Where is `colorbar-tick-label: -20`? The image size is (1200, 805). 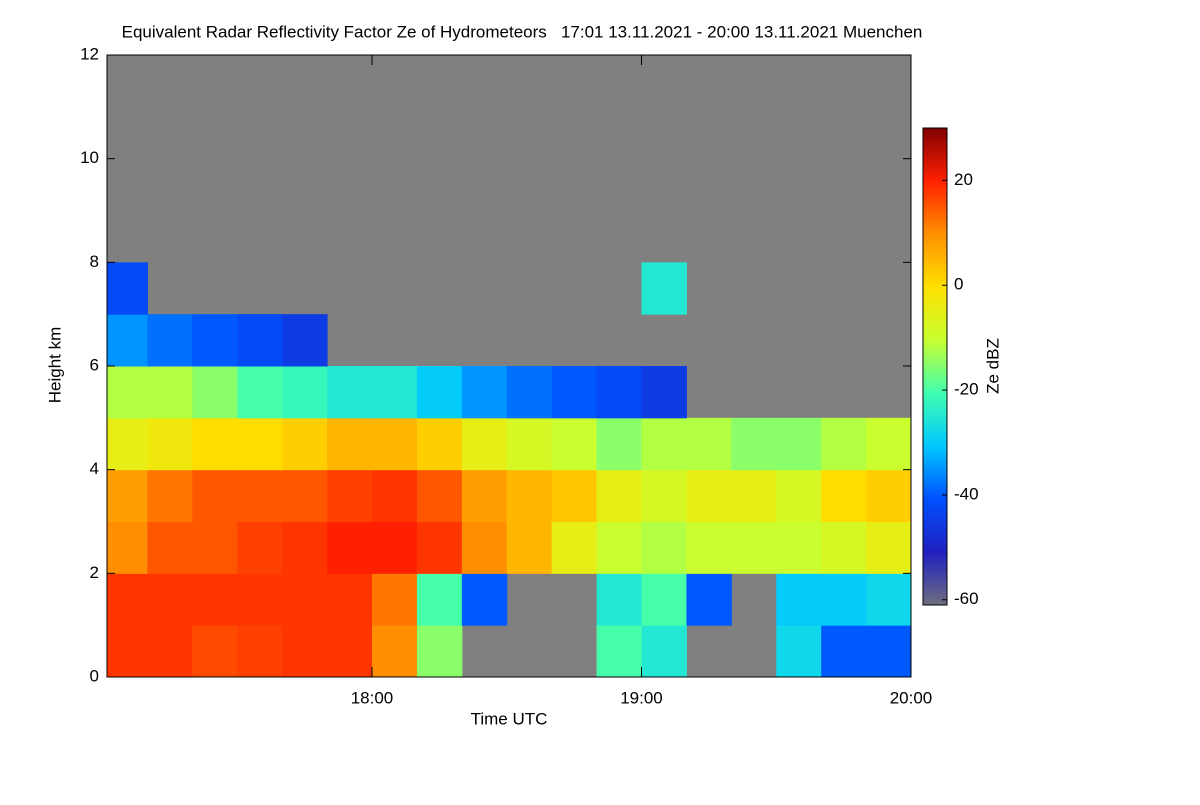
colorbar-tick-label: -20 is located at coordinates (966, 389).